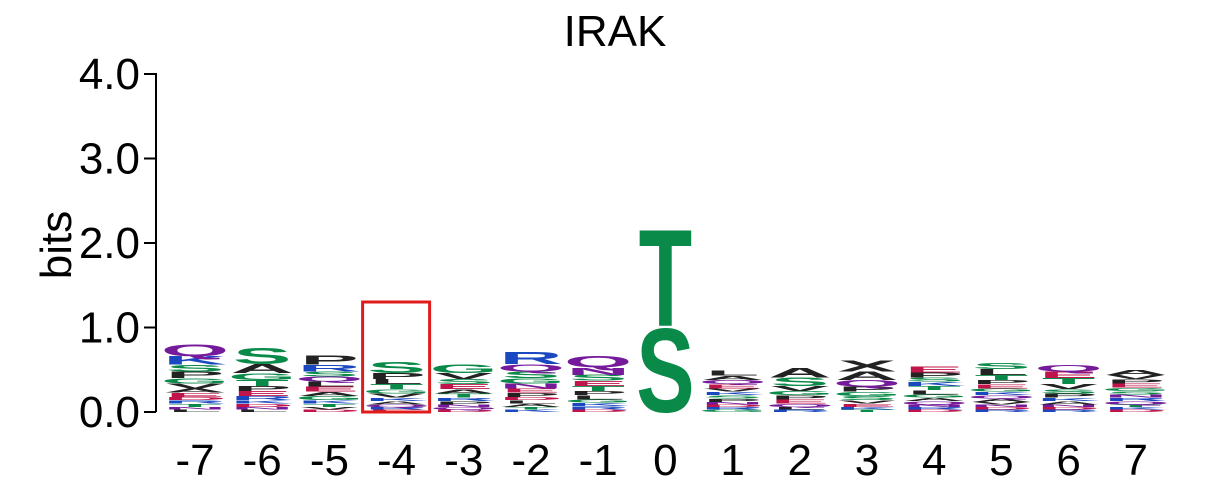 The height and width of the screenshot is (496, 1229). What do you see at coordinates (262, 460) in the screenshot?
I see `x-tick-label: -6` at bounding box center [262, 460].